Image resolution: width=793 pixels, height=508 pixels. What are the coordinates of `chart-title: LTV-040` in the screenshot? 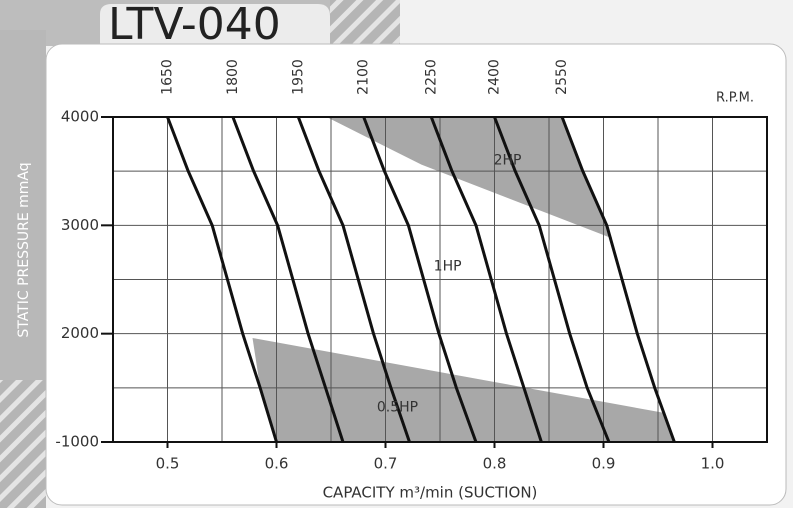 It's located at (194, 25).